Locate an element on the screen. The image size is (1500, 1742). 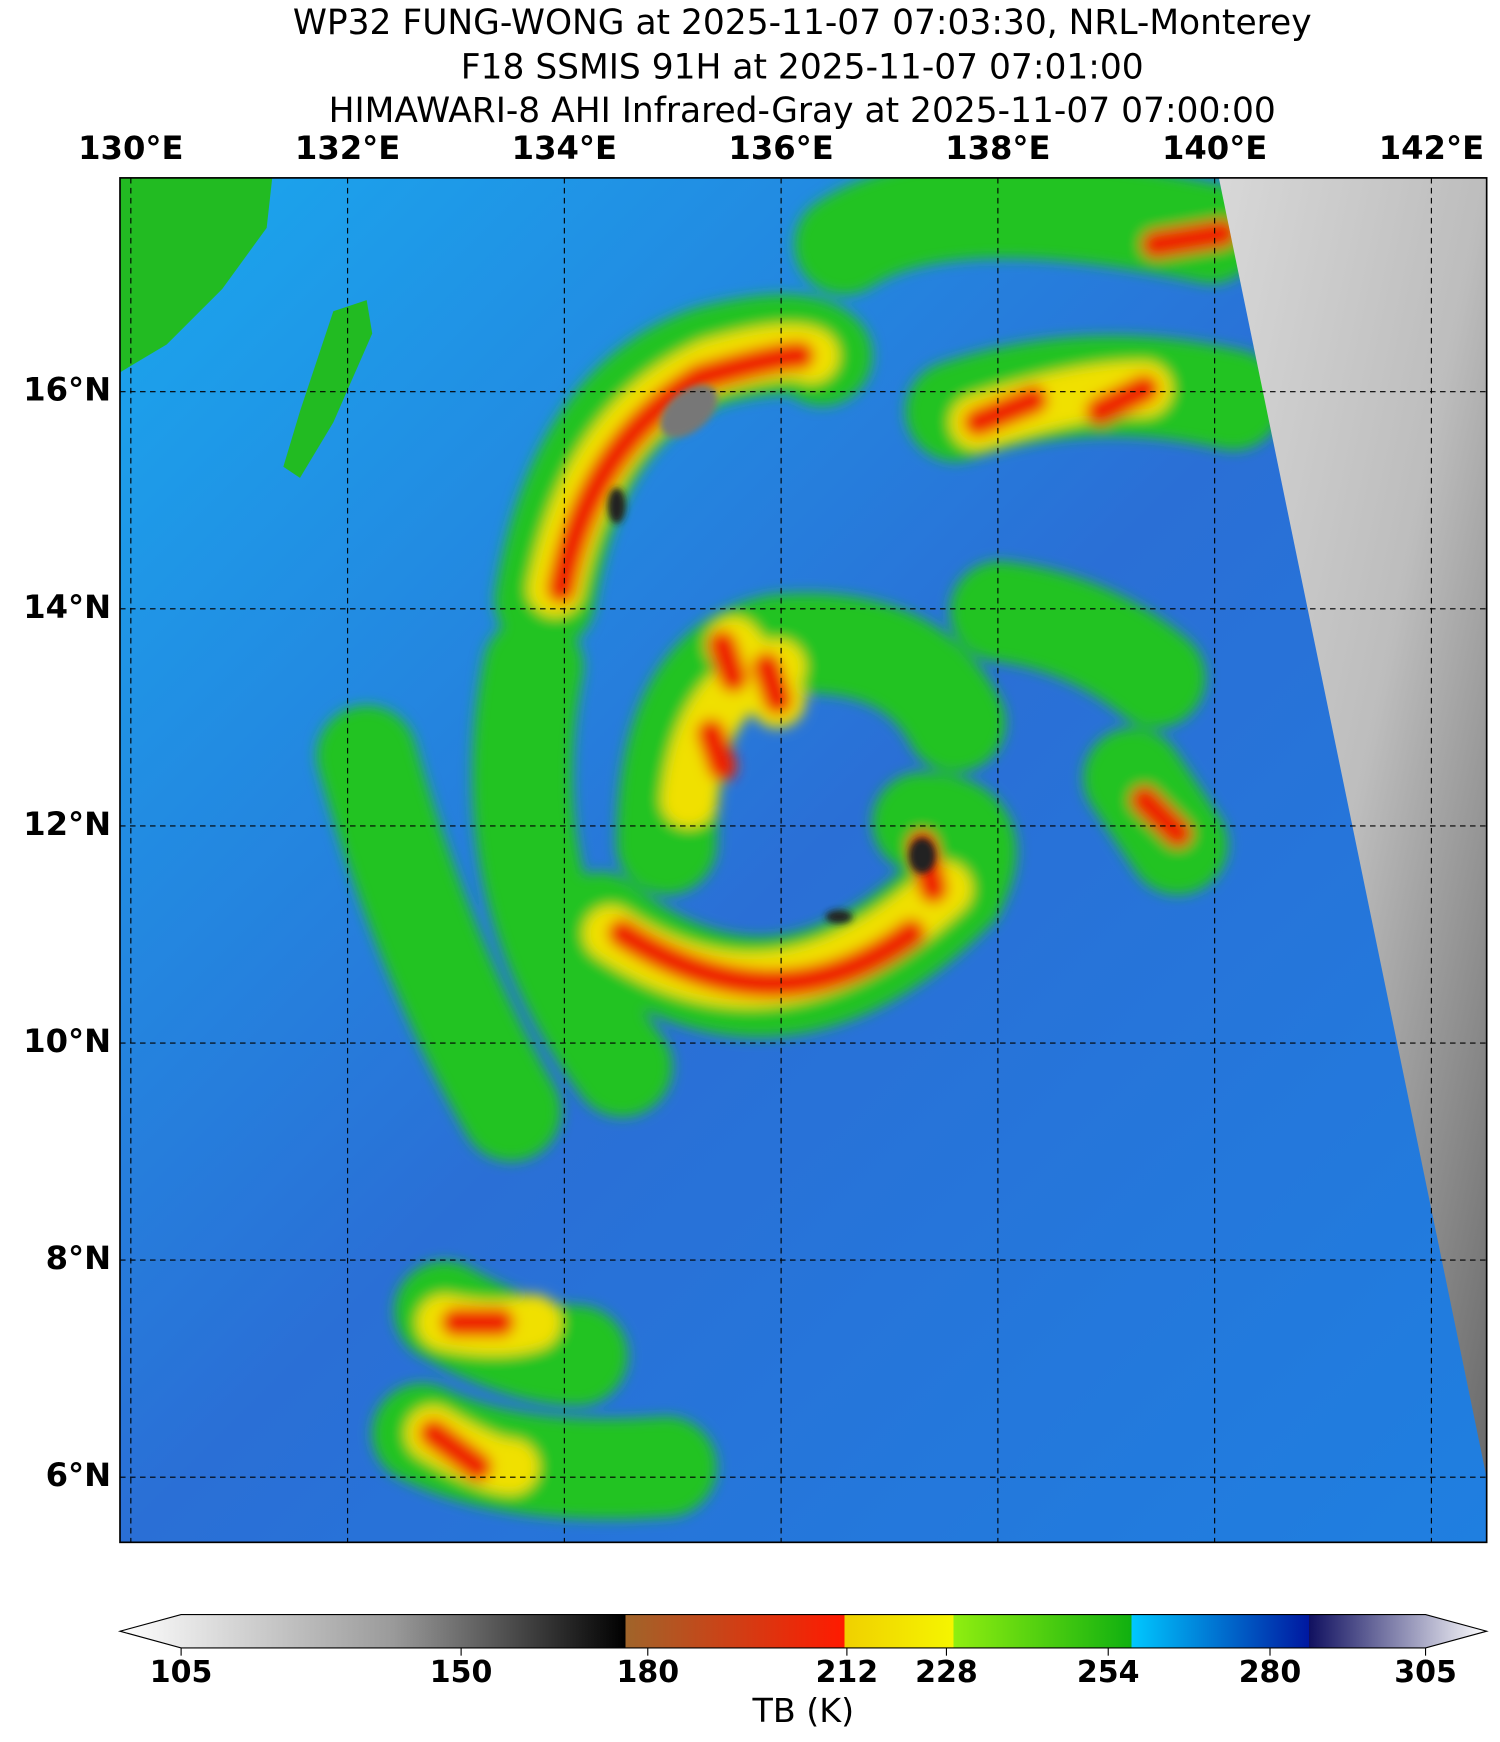
colorbar-tick-label: 254 is located at coordinates (1108, 1672).